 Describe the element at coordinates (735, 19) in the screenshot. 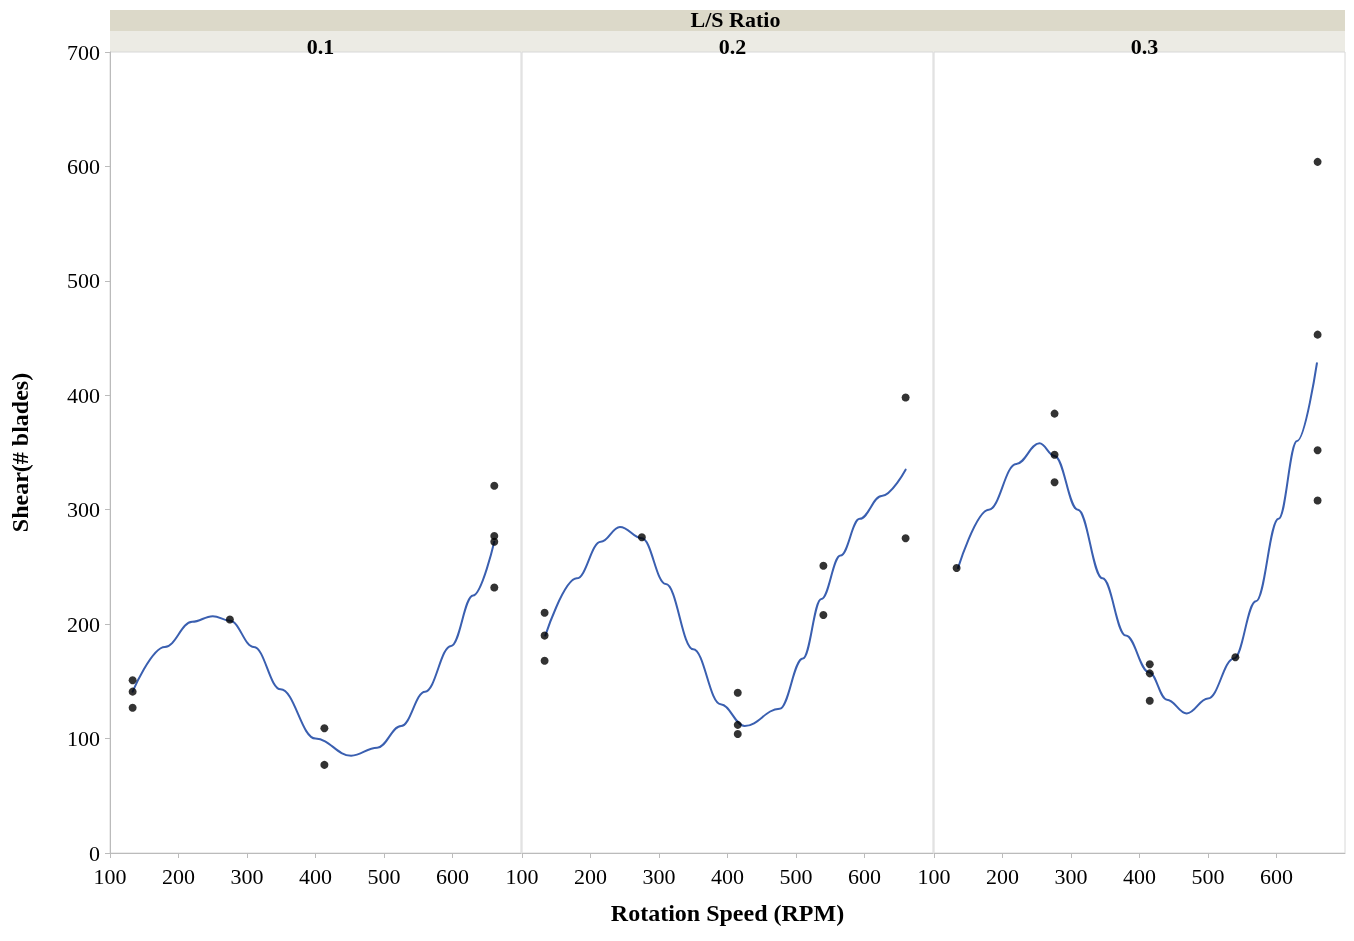

I see `text: L/S Ratio` at that location.